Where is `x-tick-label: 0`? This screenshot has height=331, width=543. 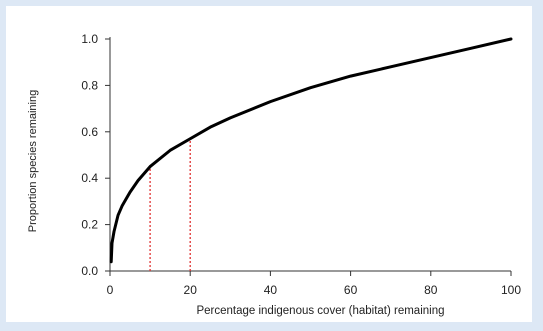
x-tick-label: 0 is located at coordinates (110, 290).